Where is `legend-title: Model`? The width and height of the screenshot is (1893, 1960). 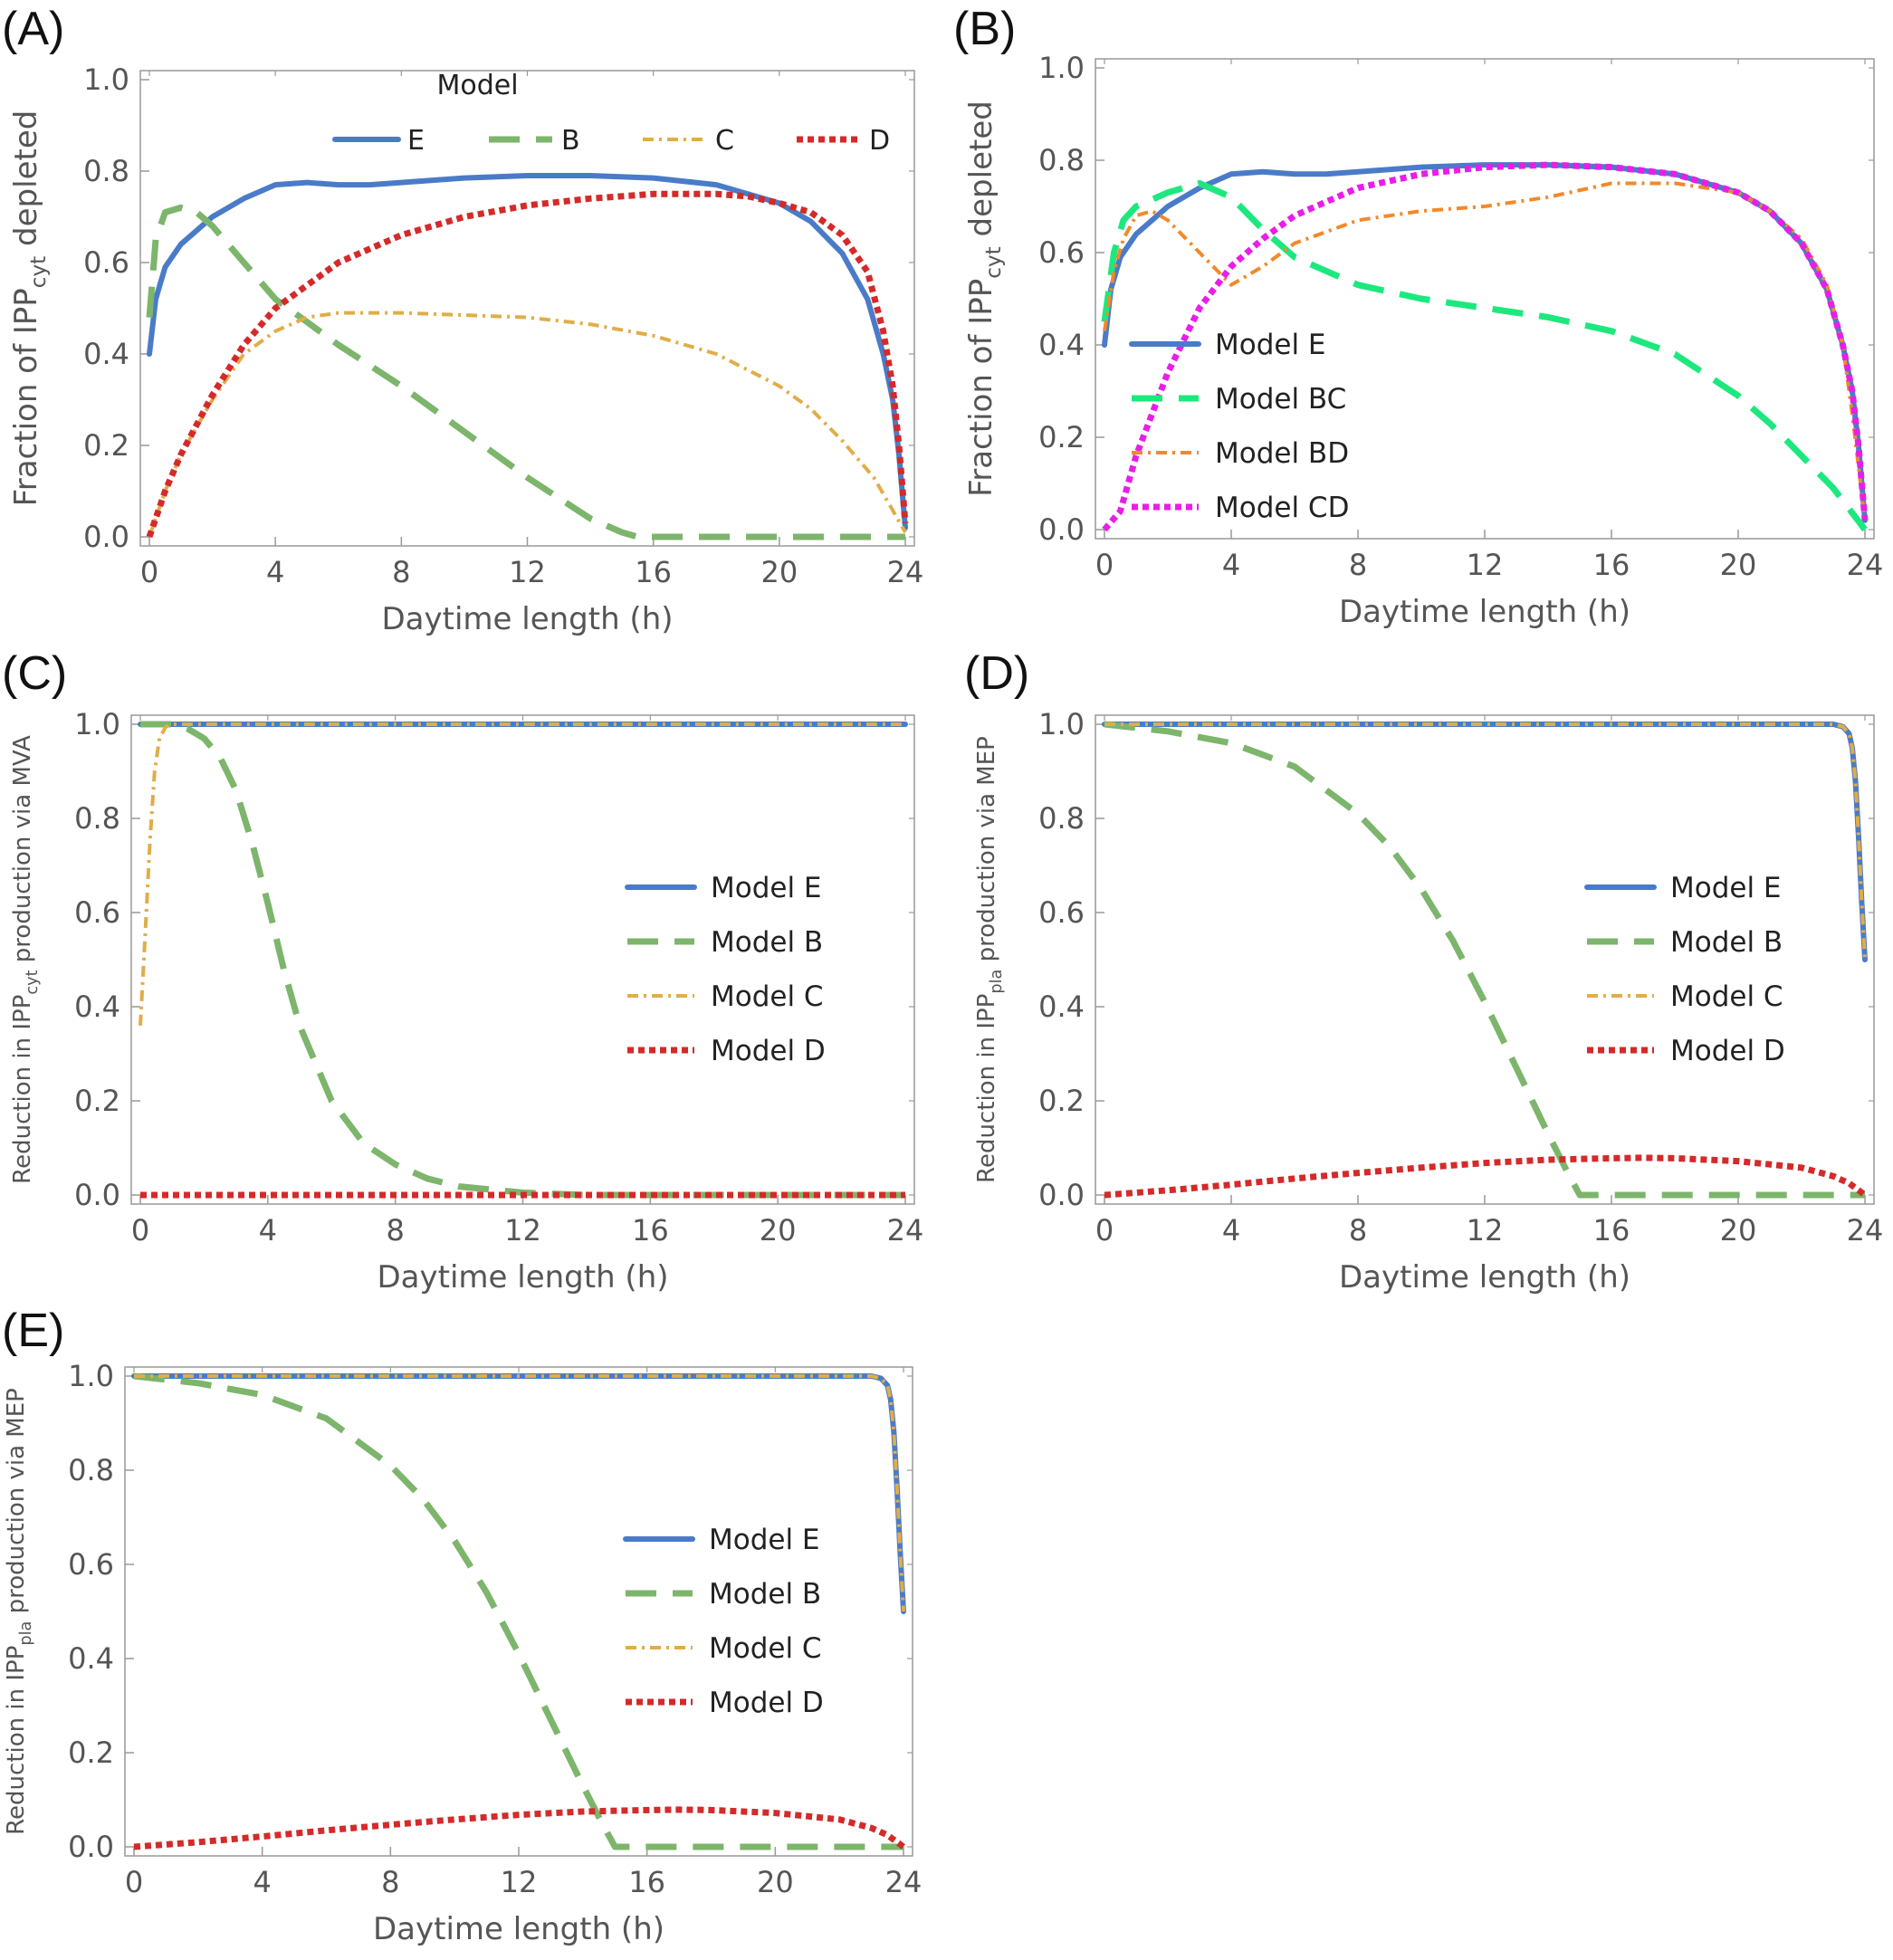 legend-title: Model is located at coordinates (477, 85).